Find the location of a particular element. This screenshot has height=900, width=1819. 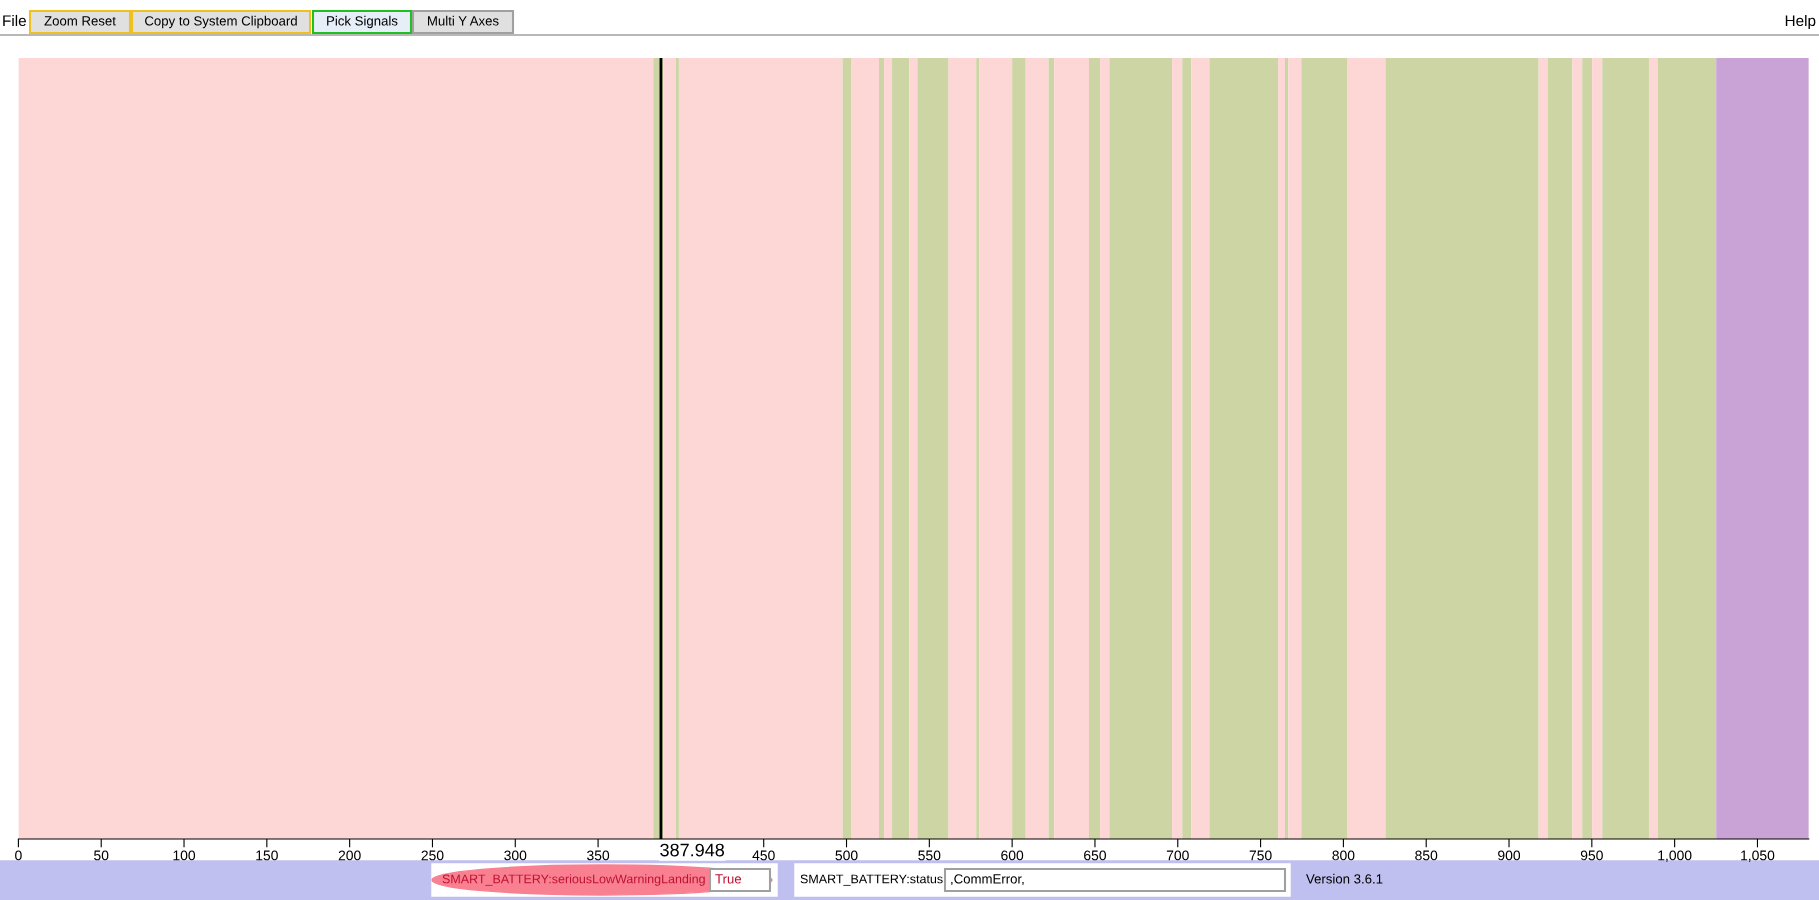

x-tick-label: 250 is located at coordinates (432, 855).